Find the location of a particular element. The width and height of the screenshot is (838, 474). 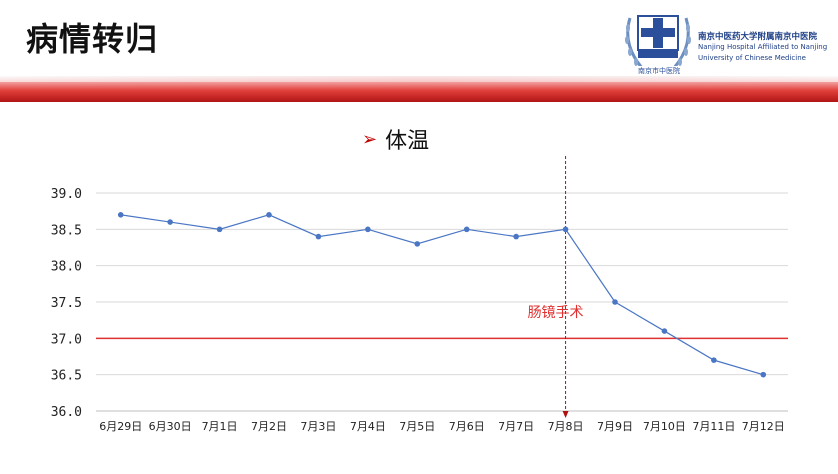

x-tick-label: 7月1日 is located at coordinates (220, 426).